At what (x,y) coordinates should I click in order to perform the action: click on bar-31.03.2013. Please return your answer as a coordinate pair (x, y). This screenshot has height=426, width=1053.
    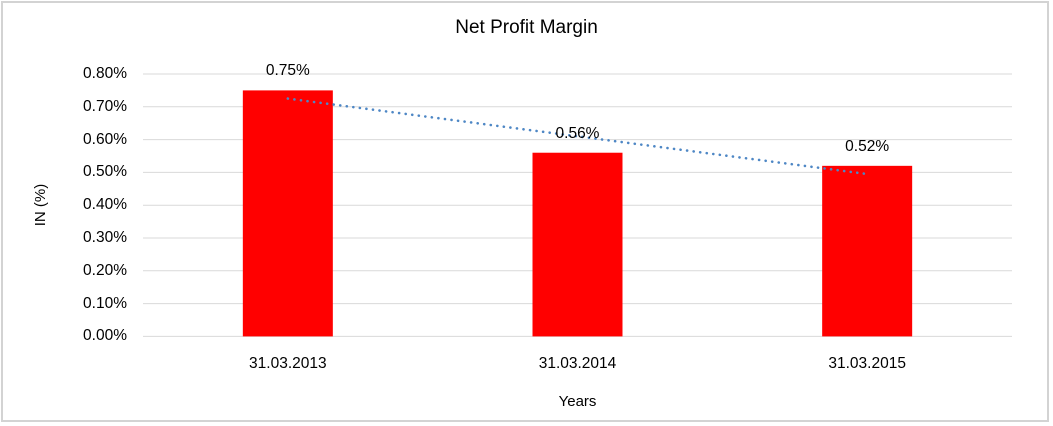
    Looking at the image, I should click on (287, 213).